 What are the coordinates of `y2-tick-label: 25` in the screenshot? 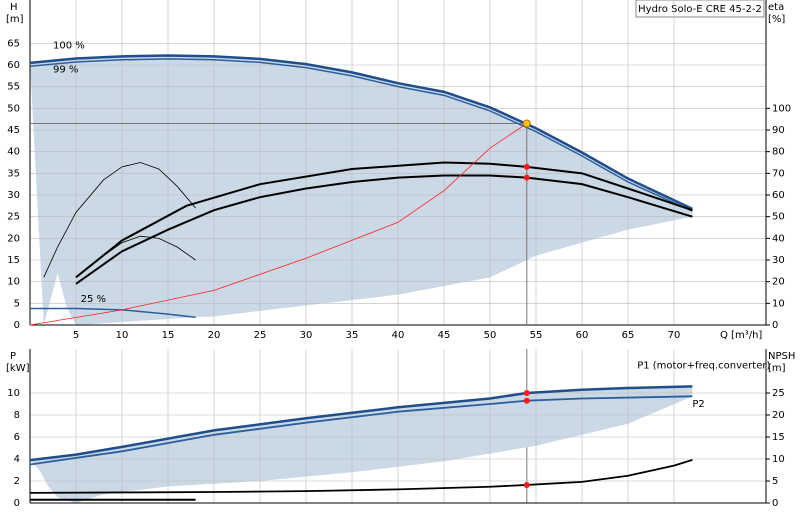 It's located at (778, 393).